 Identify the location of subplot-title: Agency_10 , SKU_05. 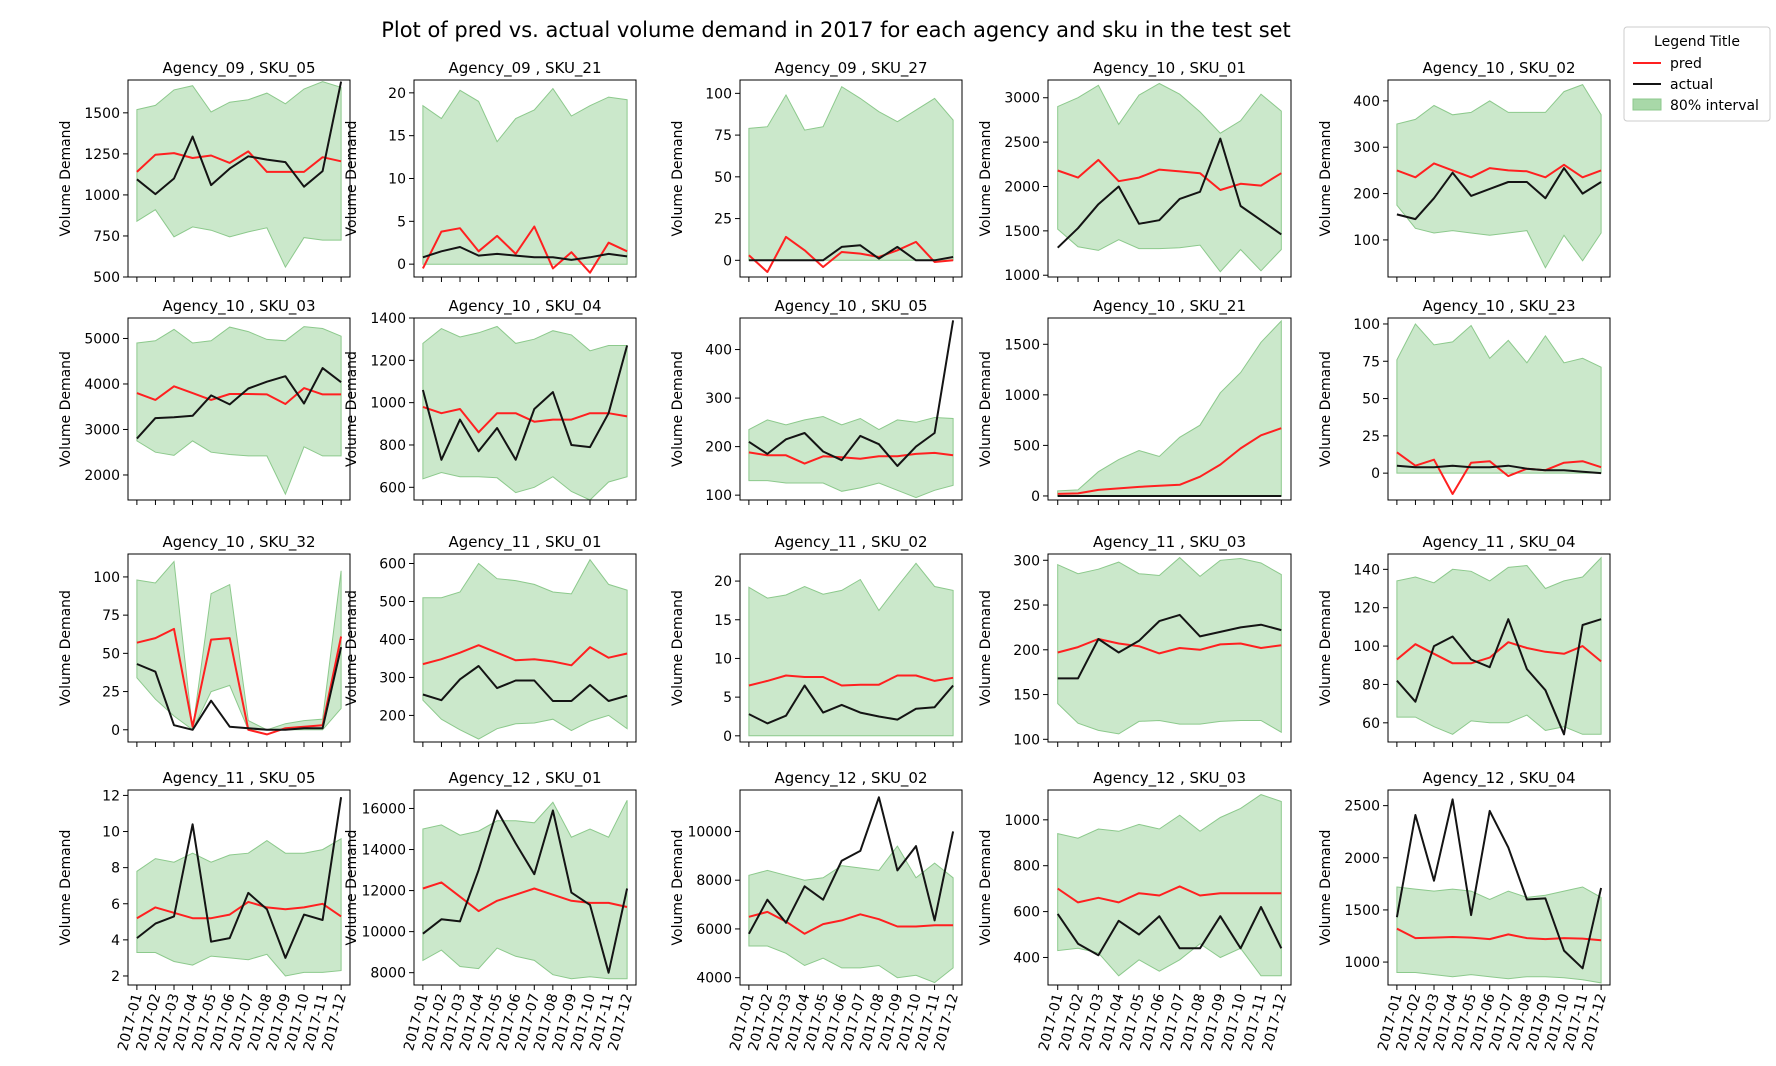
(850, 306).